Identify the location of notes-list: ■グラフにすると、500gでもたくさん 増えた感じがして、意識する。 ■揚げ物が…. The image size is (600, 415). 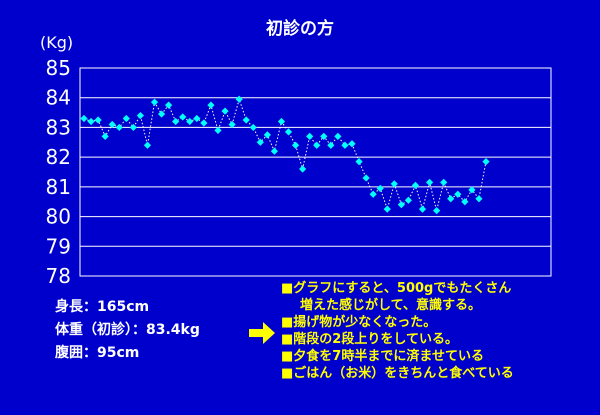
(397, 331).